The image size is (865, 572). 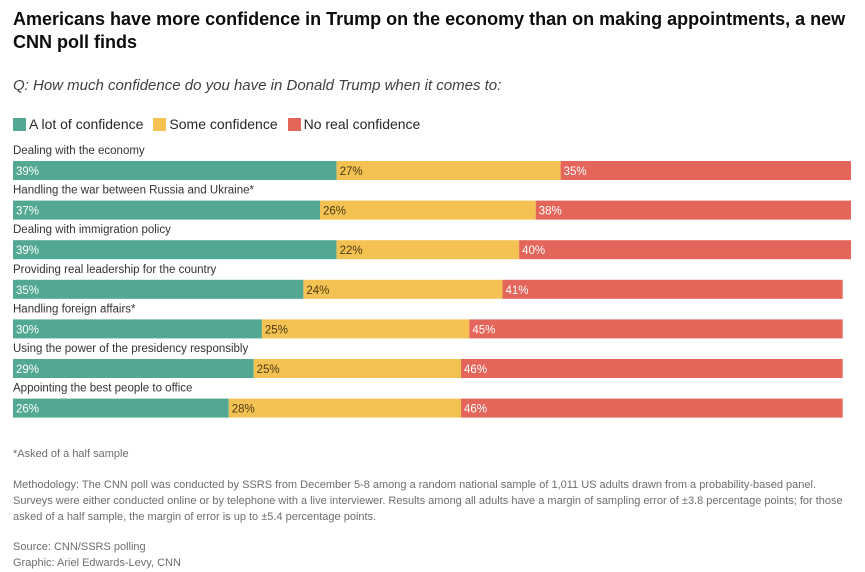 I want to click on value-label-some-confidence-3: 22%, so click(x=351, y=251).